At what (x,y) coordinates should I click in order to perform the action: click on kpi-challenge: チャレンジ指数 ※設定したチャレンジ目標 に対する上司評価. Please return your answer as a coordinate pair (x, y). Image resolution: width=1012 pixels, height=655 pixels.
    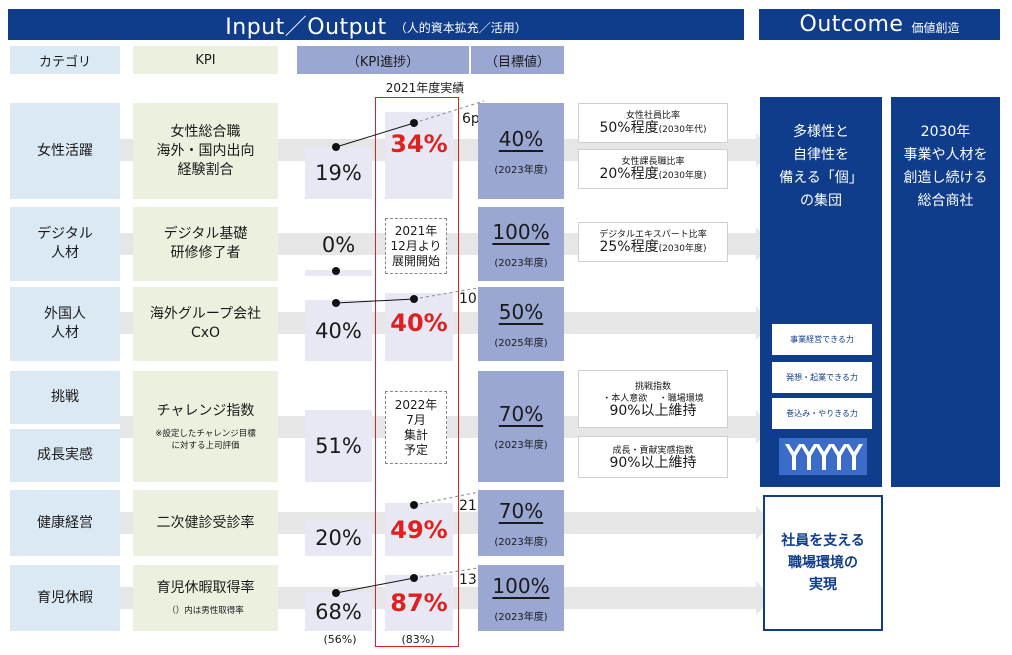
    Looking at the image, I should click on (205, 426).